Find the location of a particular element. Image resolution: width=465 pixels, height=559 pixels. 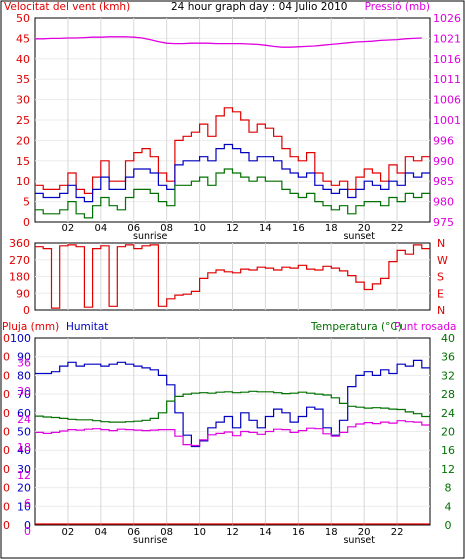

temp-right-ytick-0: 0 is located at coordinates (448, 525).